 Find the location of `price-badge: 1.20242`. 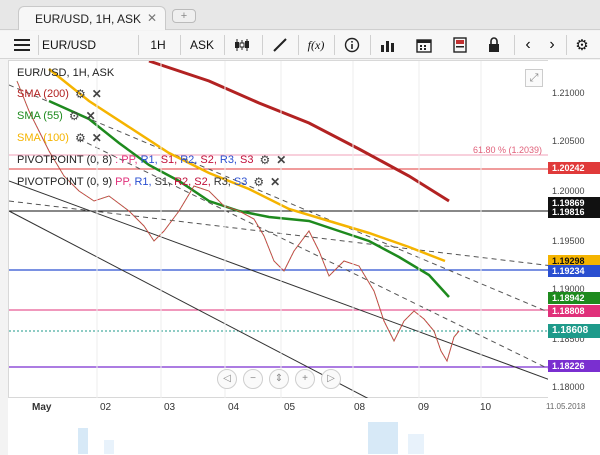

price-badge: 1.20242 is located at coordinates (574, 168).